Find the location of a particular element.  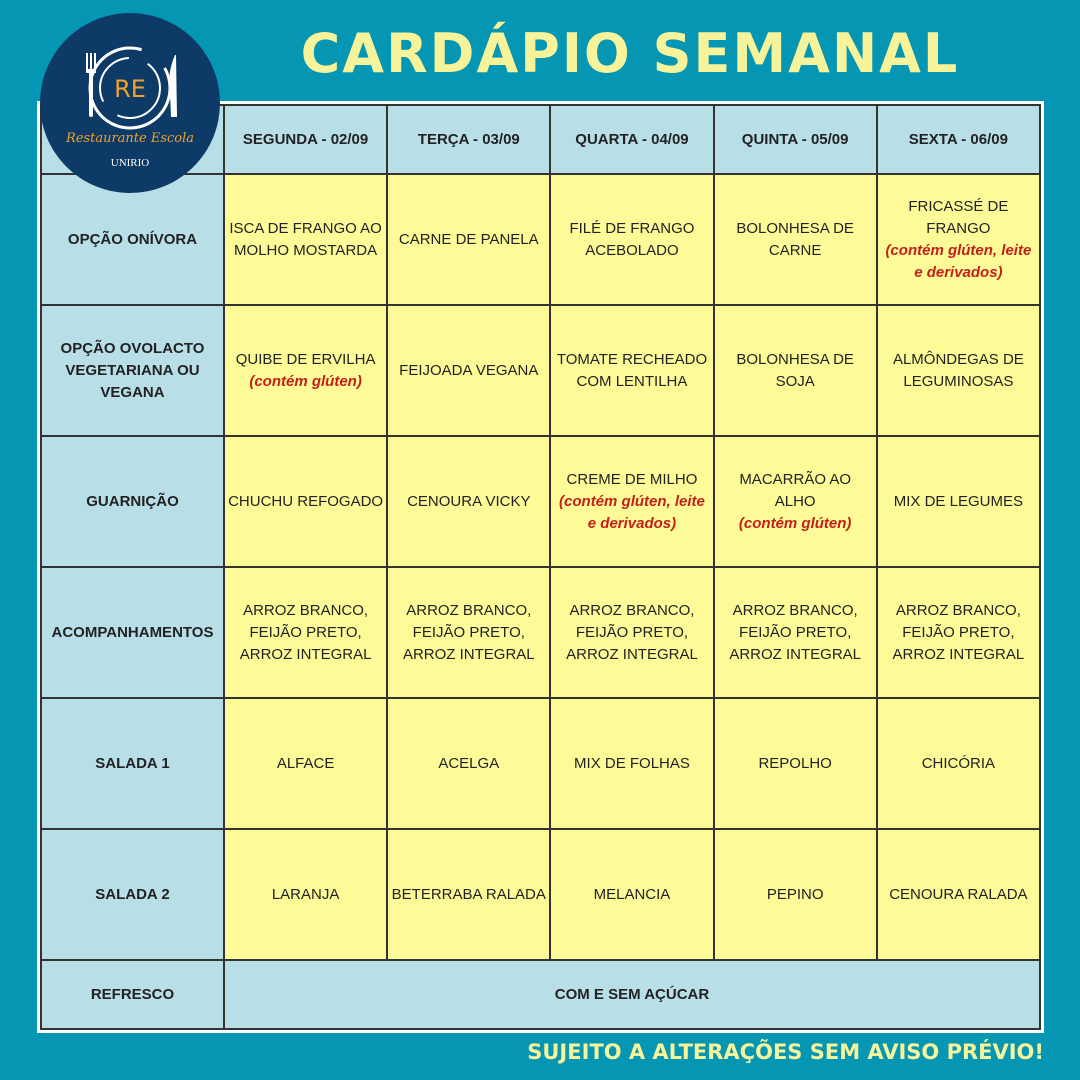

dish-name: REPOLHO is located at coordinates (795, 763).